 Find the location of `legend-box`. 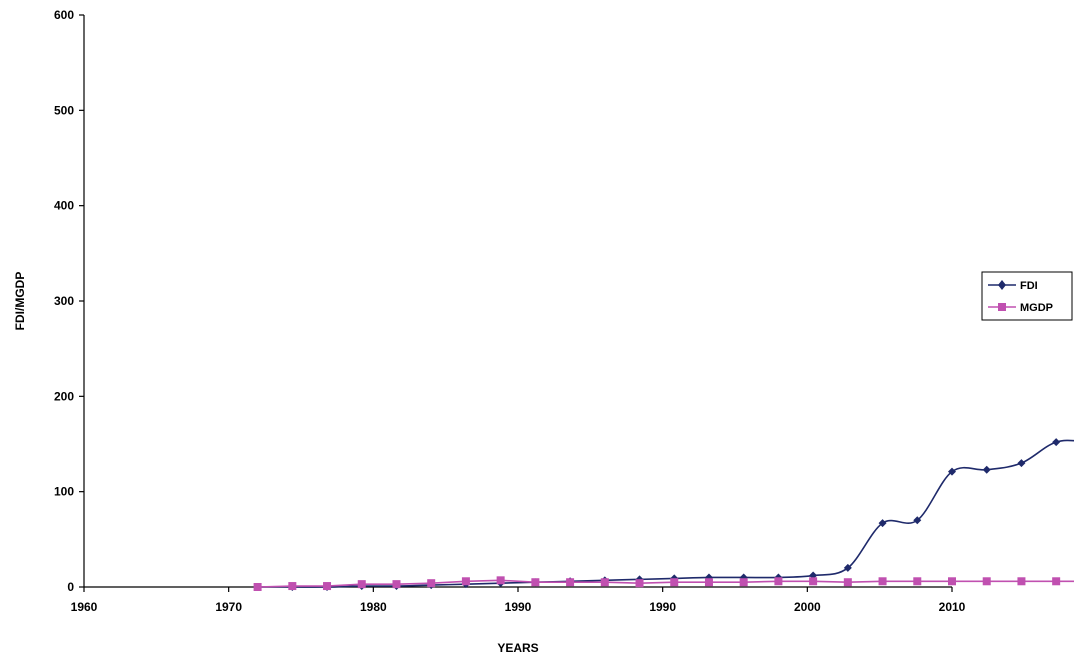

legend-box is located at coordinates (1027, 296).